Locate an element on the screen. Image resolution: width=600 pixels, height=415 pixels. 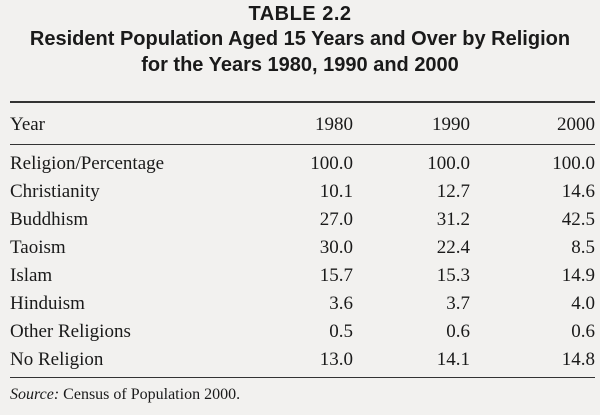
row-label: Islam is located at coordinates (31, 275).